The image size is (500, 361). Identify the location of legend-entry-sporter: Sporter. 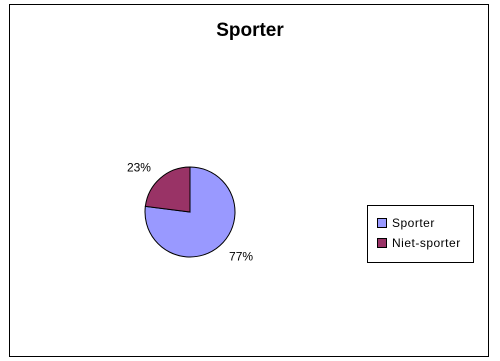
(420, 223).